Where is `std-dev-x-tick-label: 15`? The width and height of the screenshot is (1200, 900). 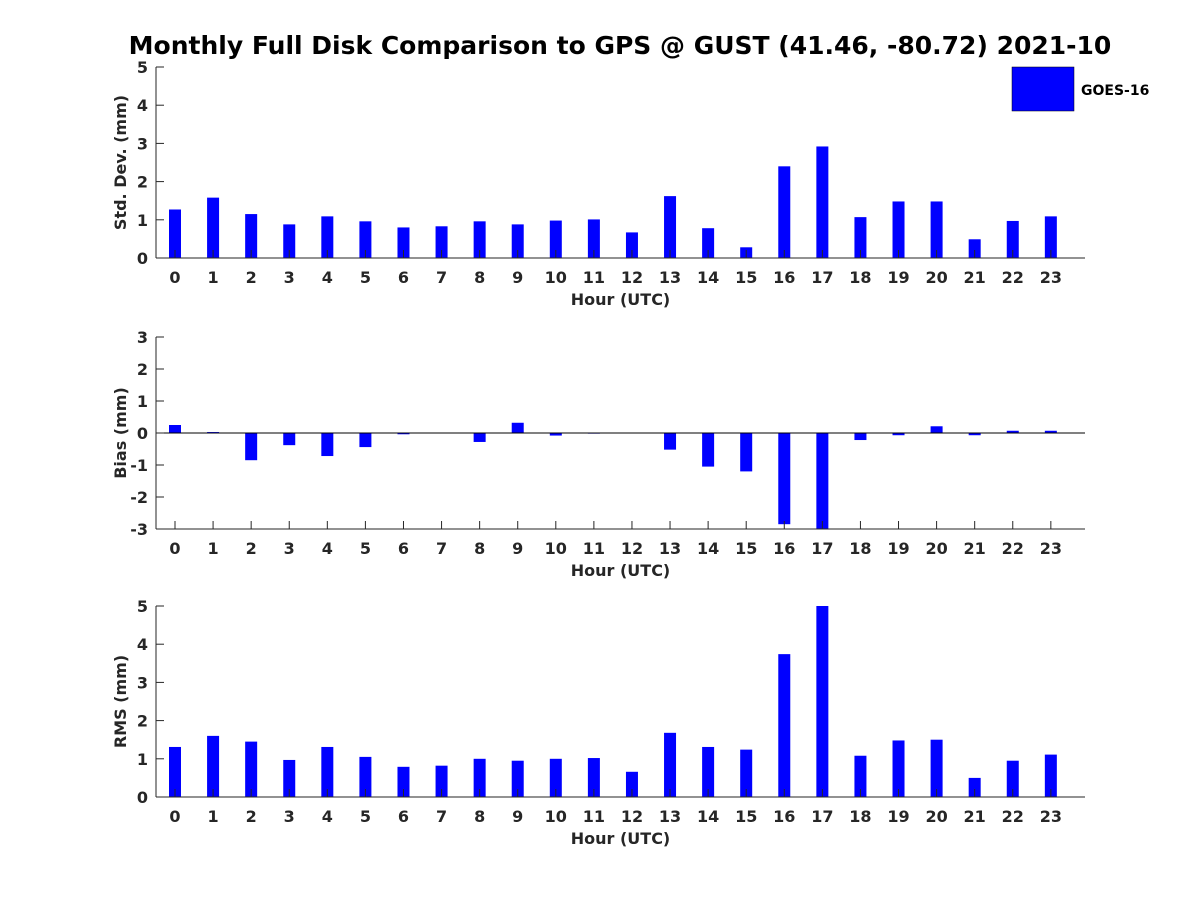
std-dev-x-tick-label: 15 is located at coordinates (746, 277).